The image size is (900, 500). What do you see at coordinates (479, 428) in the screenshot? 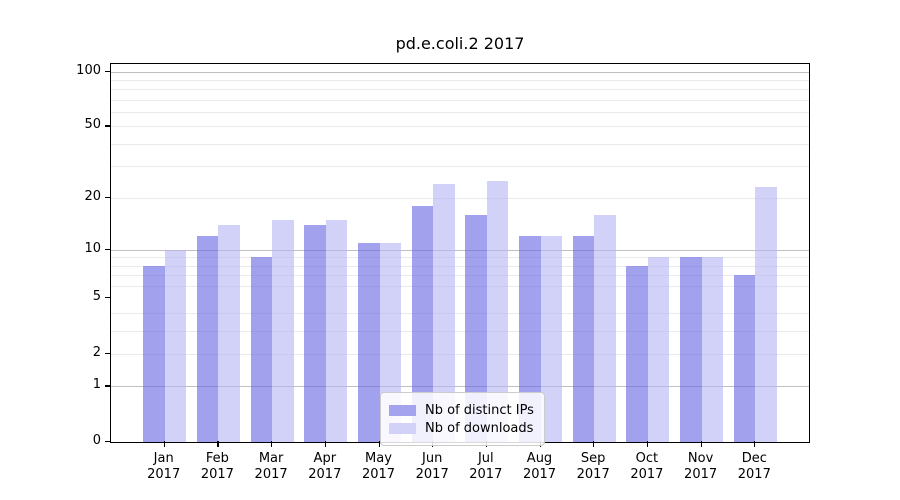
I see `legend-label-downloads: Nb of downloads` at bounding box center [479, 428].